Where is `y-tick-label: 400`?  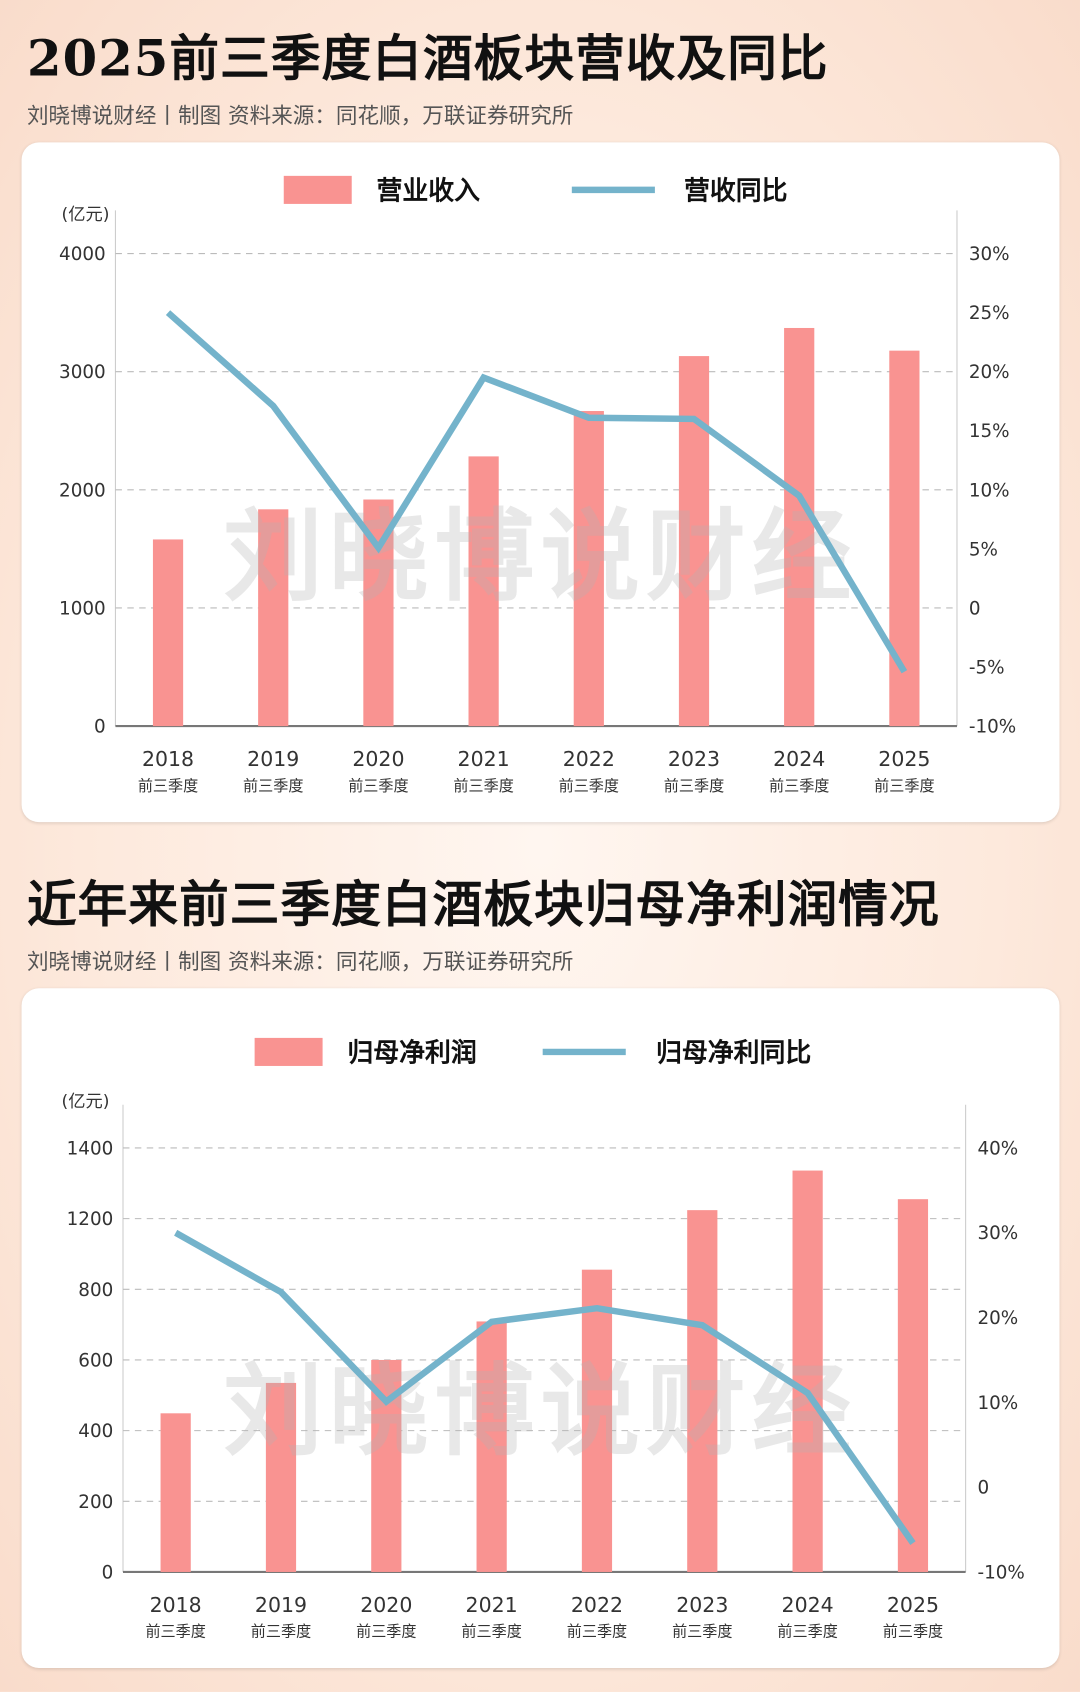 y-tick-label: 400 is located at coordinates (95, 1431).